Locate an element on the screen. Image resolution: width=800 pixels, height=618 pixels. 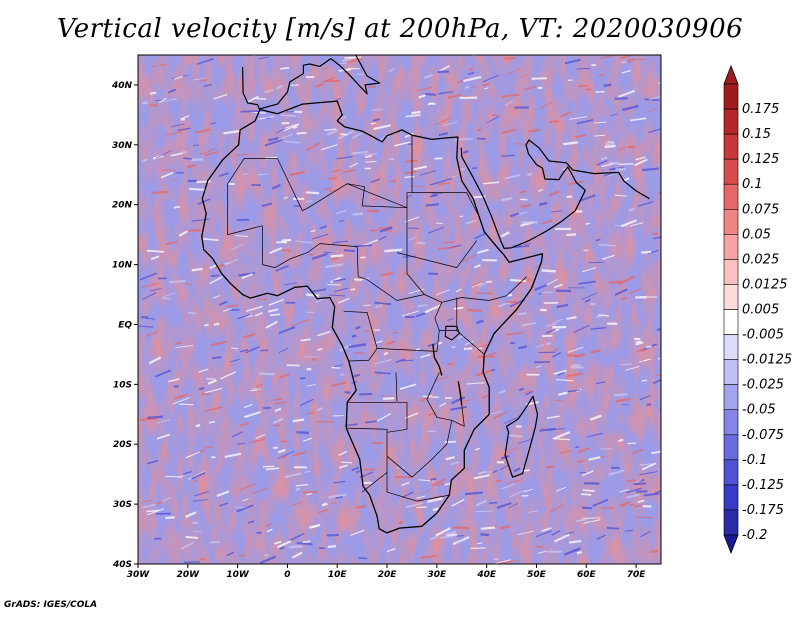
lon-tick-label: 10W is located at coordinates (238, 575).